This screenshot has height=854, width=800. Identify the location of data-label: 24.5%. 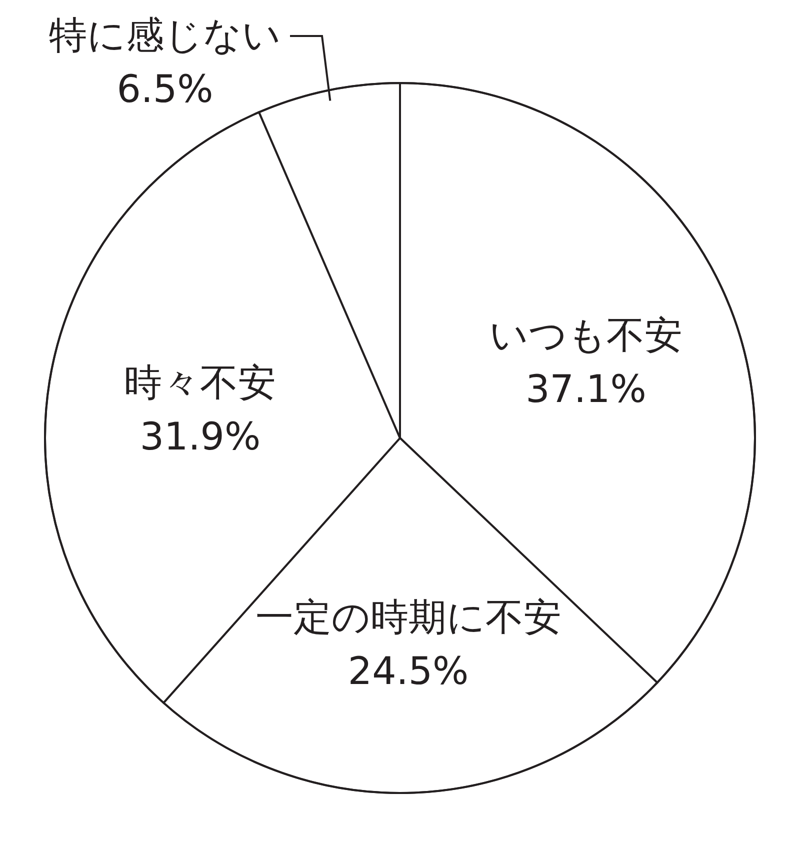
(408, 671).